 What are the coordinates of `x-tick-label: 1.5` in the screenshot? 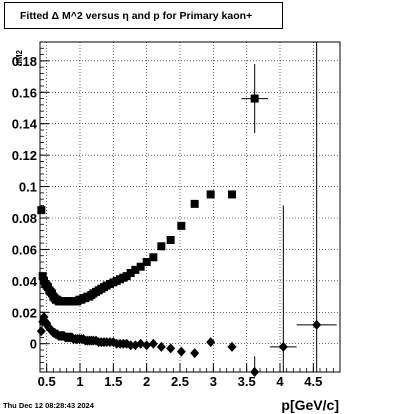 It's located at (113, 381).